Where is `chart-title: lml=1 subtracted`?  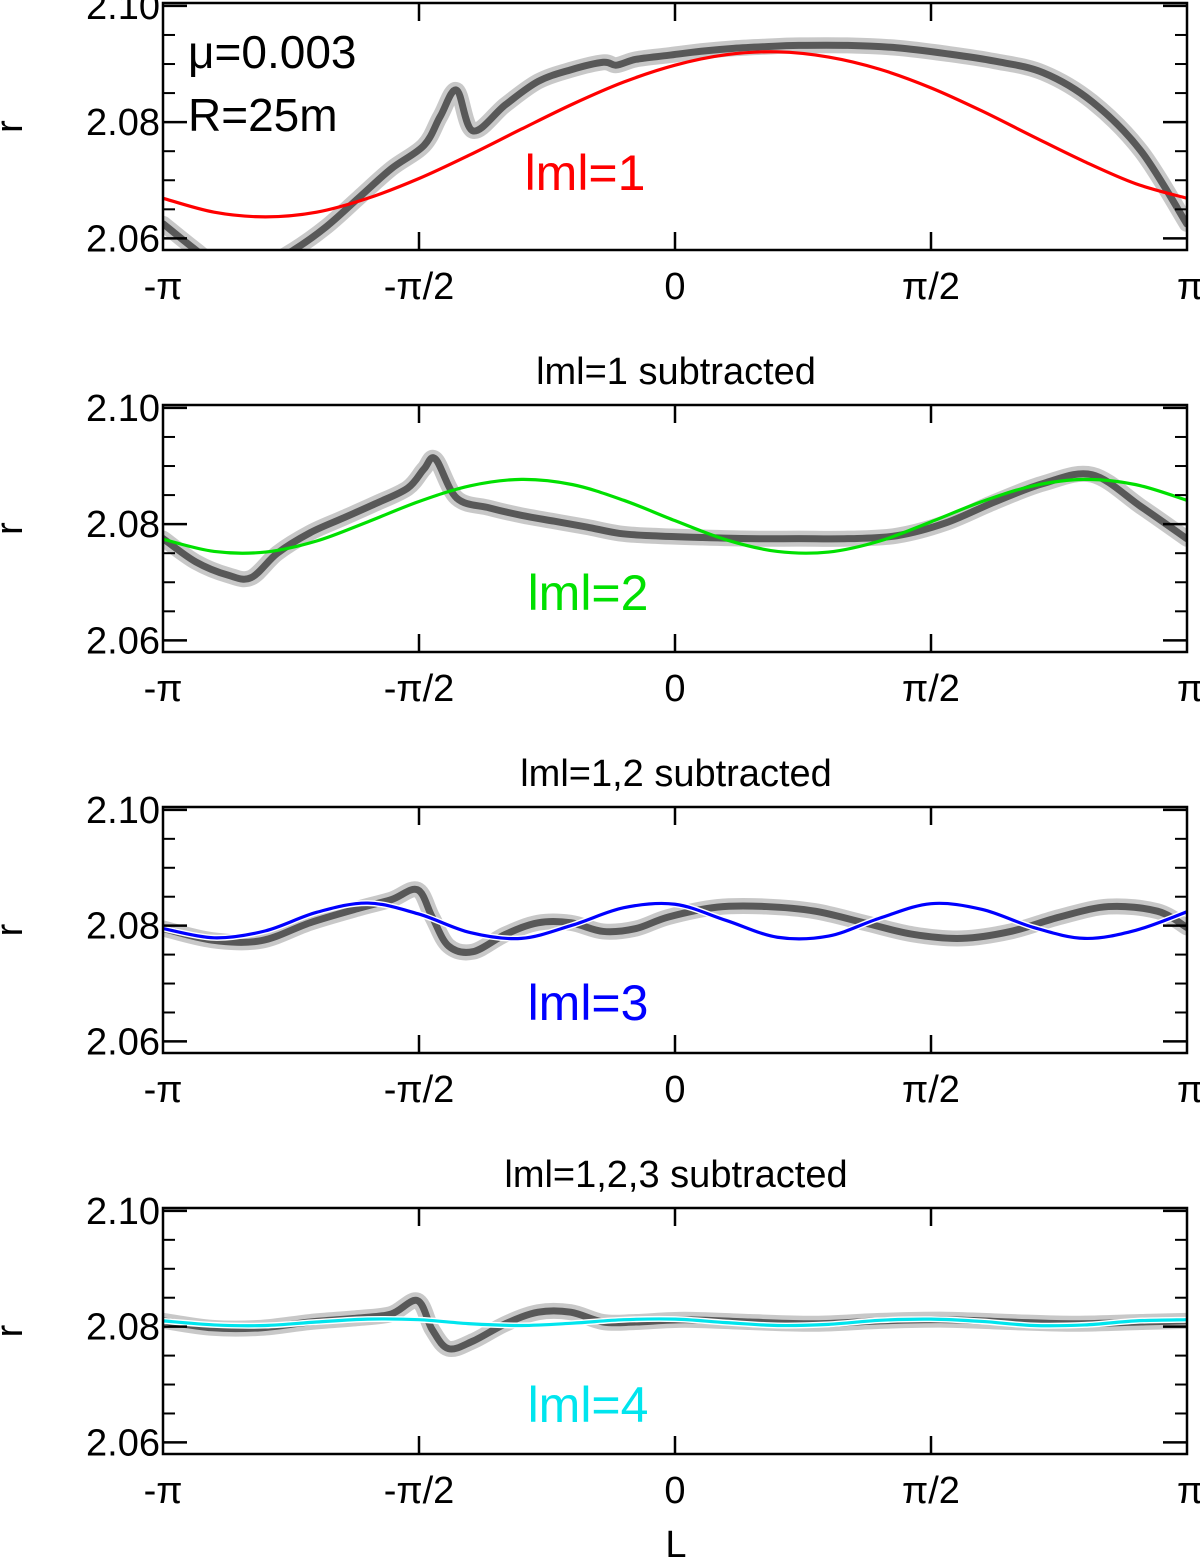 chart-title: lml=1 subtracted is located at coordinates (676, 372).